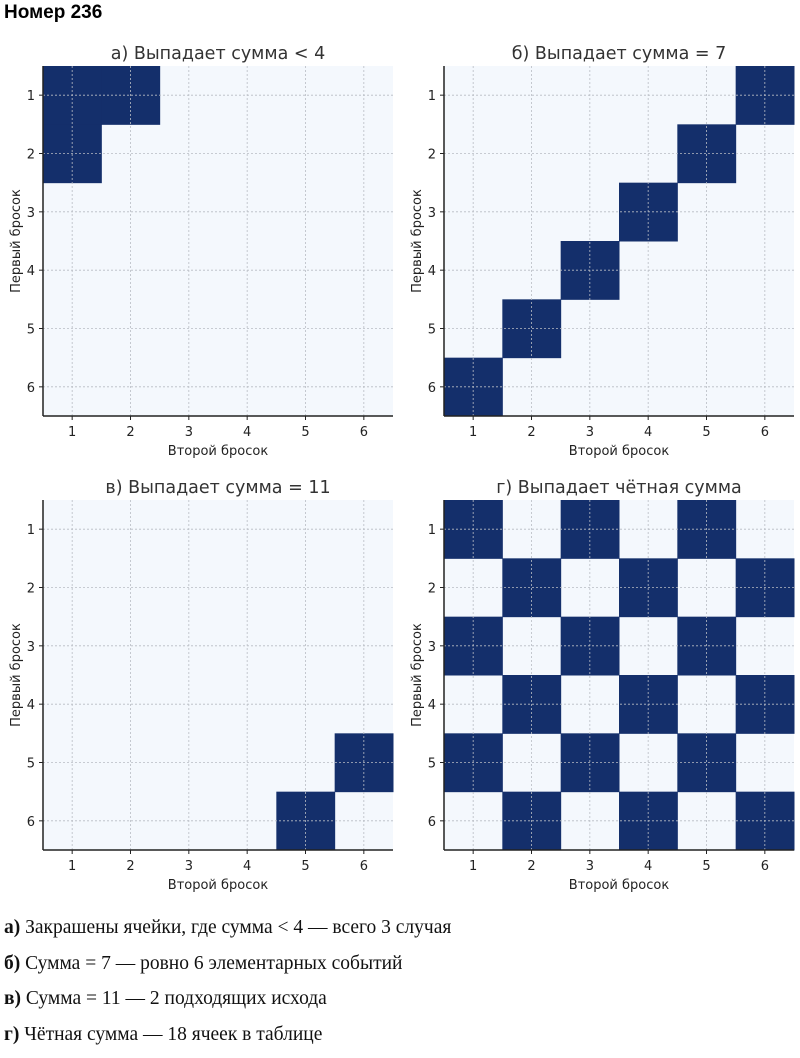  I want to click on note-label: а), so click(12, 927).